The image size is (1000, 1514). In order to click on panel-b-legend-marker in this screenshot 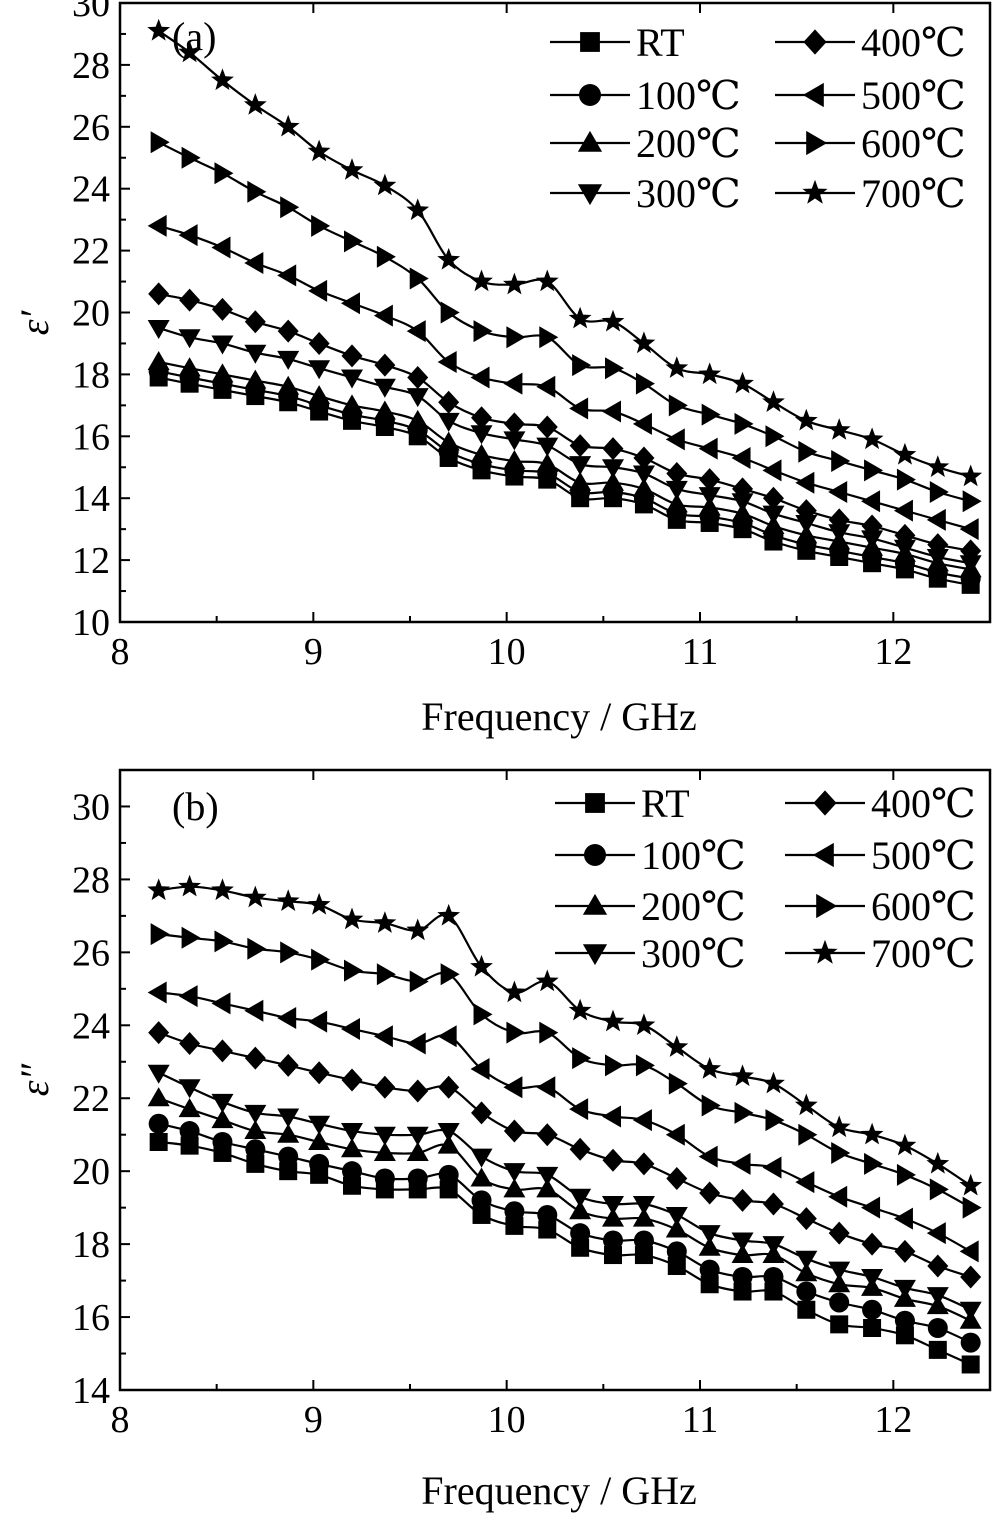, I will do `click(827, 906)`.